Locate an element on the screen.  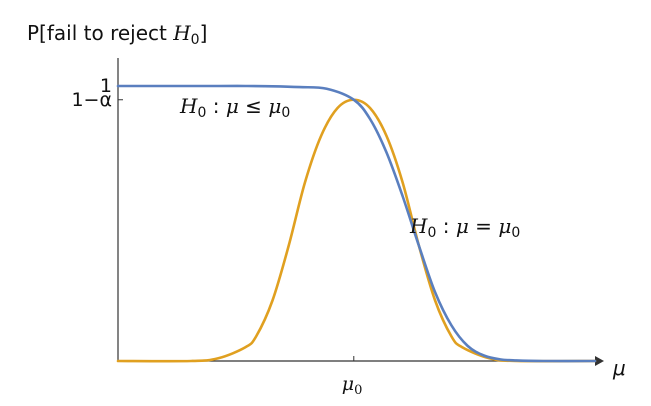
y-tick-label: 1−α is located at coordinates (91, 100).